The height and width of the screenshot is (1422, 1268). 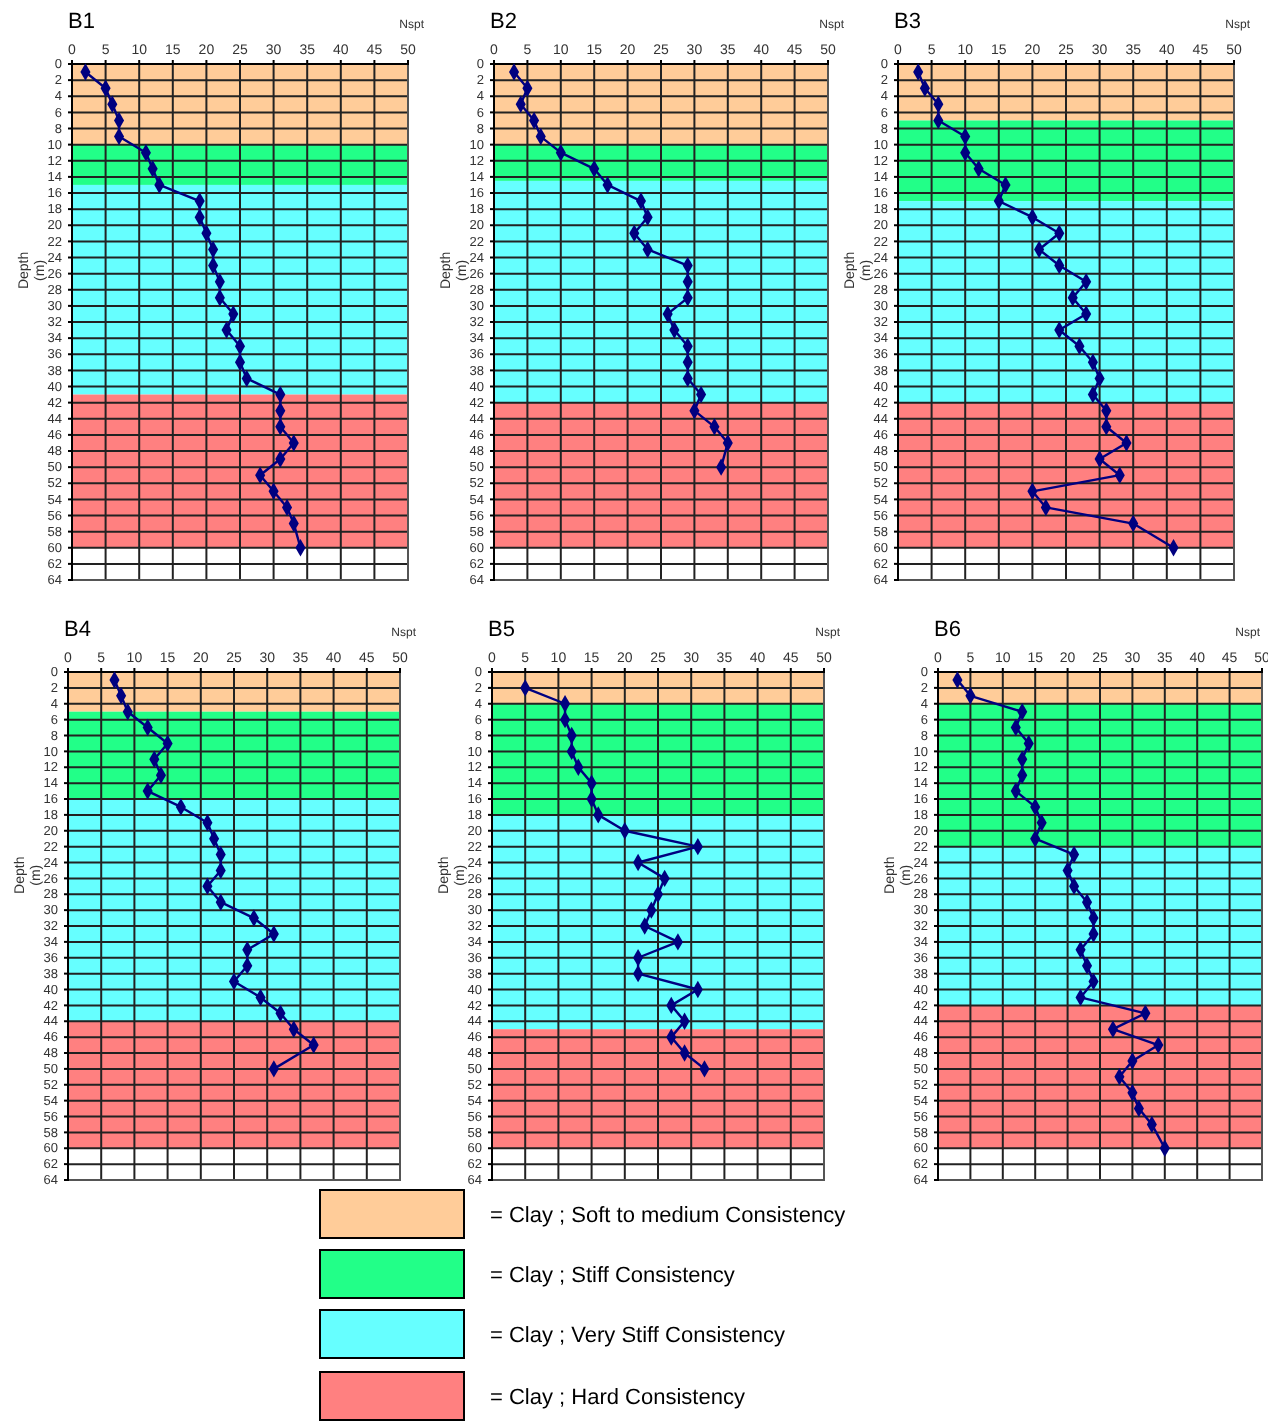 What do you see at coordinates (77, 630) in the screenshot?
I see `chart-title: B4` at bounding box center [77, 630].